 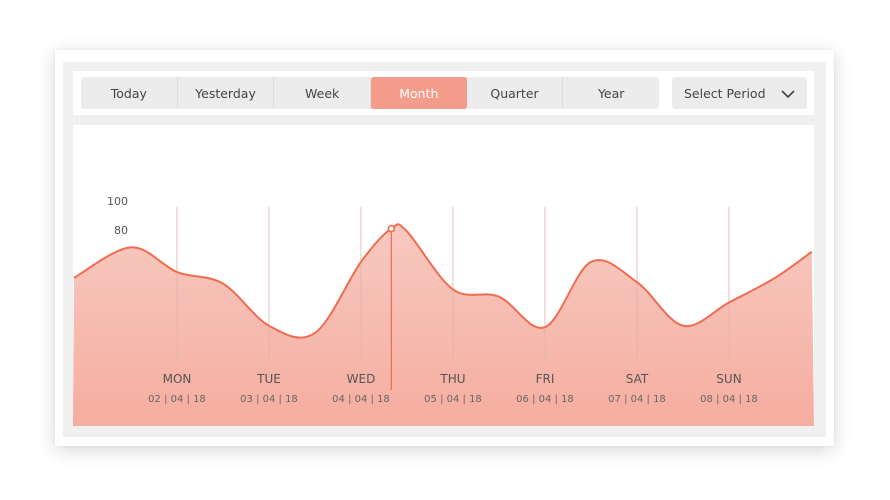 What do you see at coordinates (129, 93) in the screenshot?
I see `tab-today: Today` at bounding box center [129, 93].